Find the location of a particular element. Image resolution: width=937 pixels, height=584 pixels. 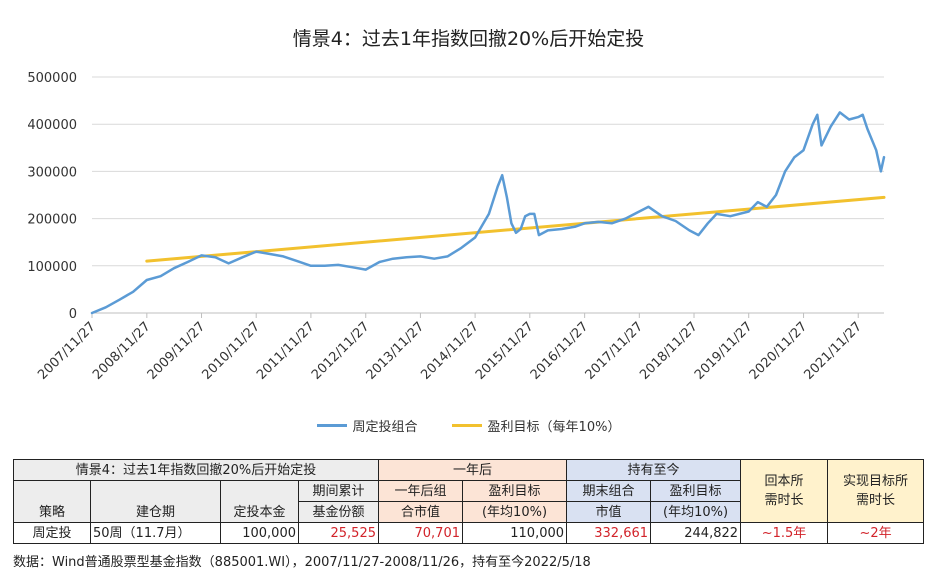

cell-target-1y: 110,000 is located at coordinates (514, 533).